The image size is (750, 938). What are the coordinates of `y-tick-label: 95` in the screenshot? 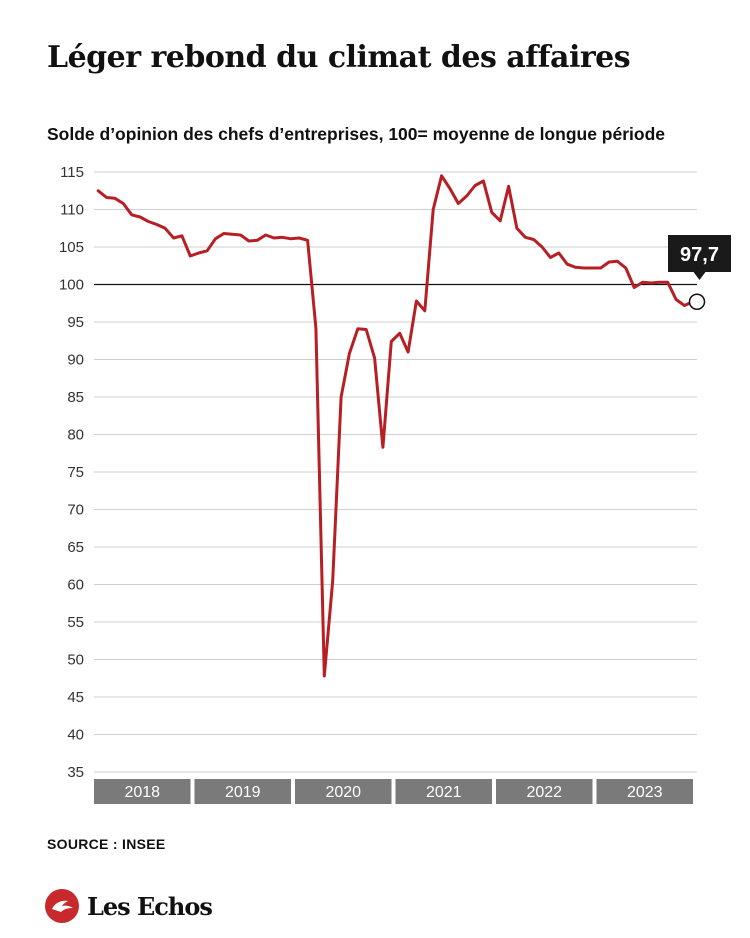 It's located at (75, 322).